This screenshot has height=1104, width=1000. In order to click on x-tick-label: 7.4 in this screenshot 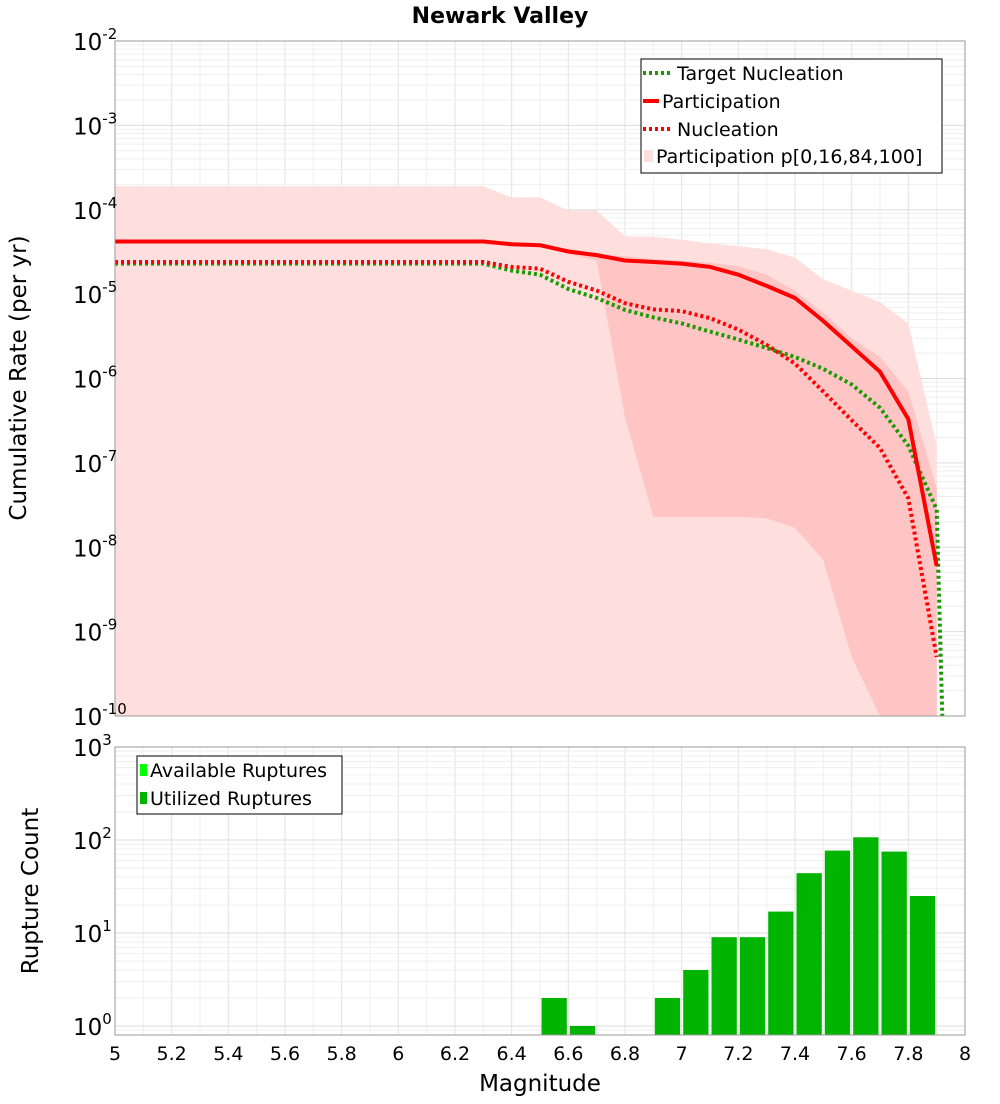, I will do `click(795, 1054)`.